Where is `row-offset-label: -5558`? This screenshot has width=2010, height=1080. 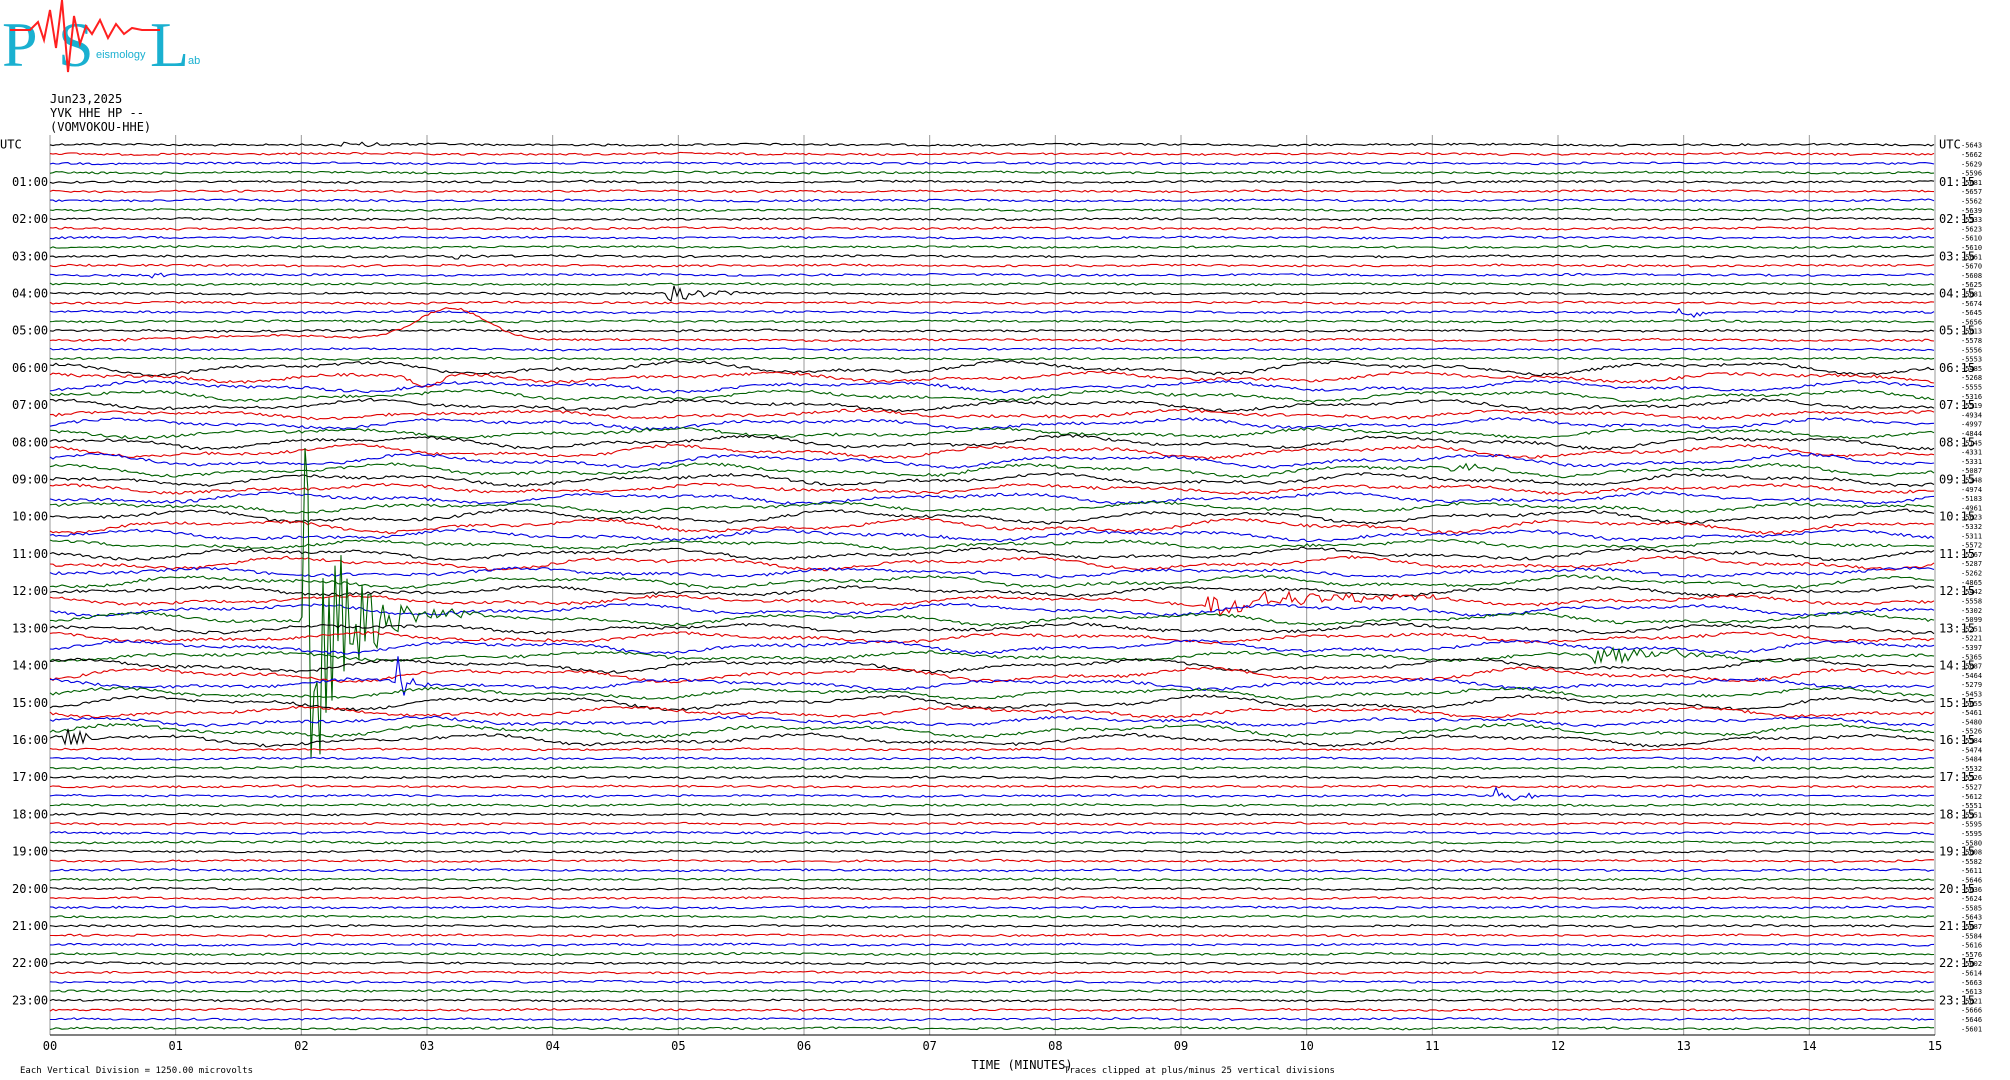
row-offset-label: -5558 is located at coordinates (1971, 601).